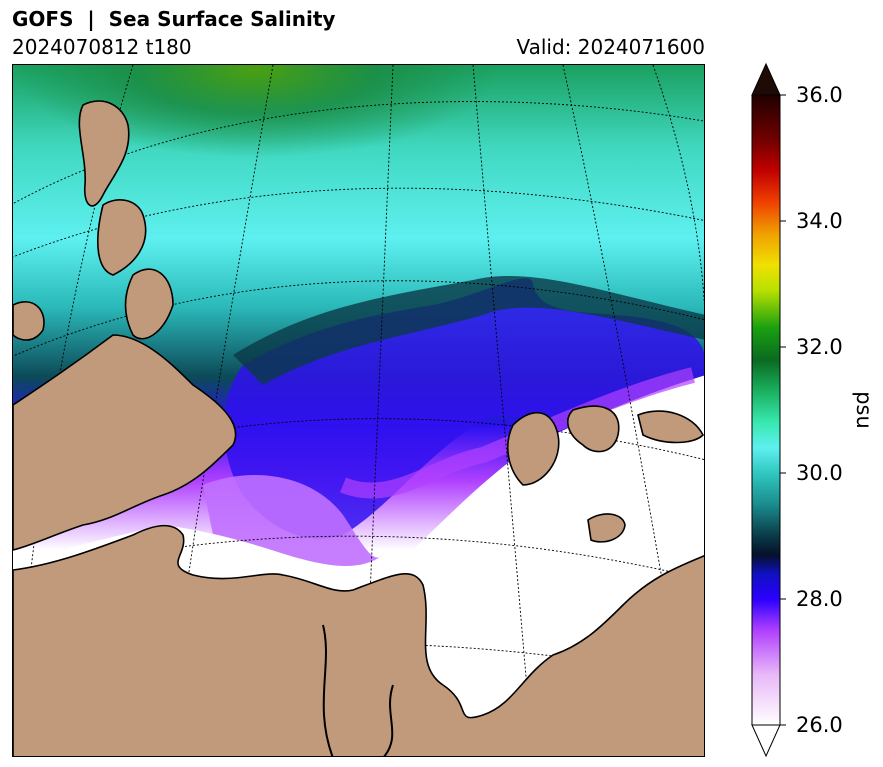 The image size is (883, 767). Describe the element at coordinates (819, 221) in the screenshot. I see `colorbar-tick-label: 34.0` at that location.